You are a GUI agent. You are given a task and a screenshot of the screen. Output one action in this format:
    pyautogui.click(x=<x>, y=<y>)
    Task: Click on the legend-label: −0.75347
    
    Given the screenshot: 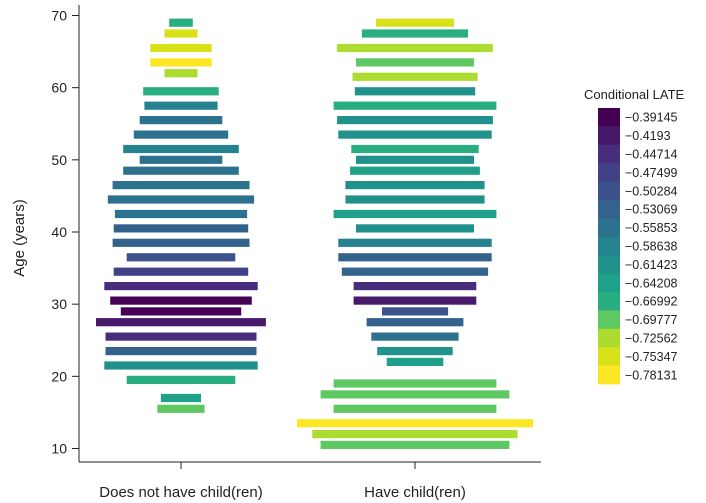 What is the action you would take?
    pyautogui.click(x=651, y=357)
    